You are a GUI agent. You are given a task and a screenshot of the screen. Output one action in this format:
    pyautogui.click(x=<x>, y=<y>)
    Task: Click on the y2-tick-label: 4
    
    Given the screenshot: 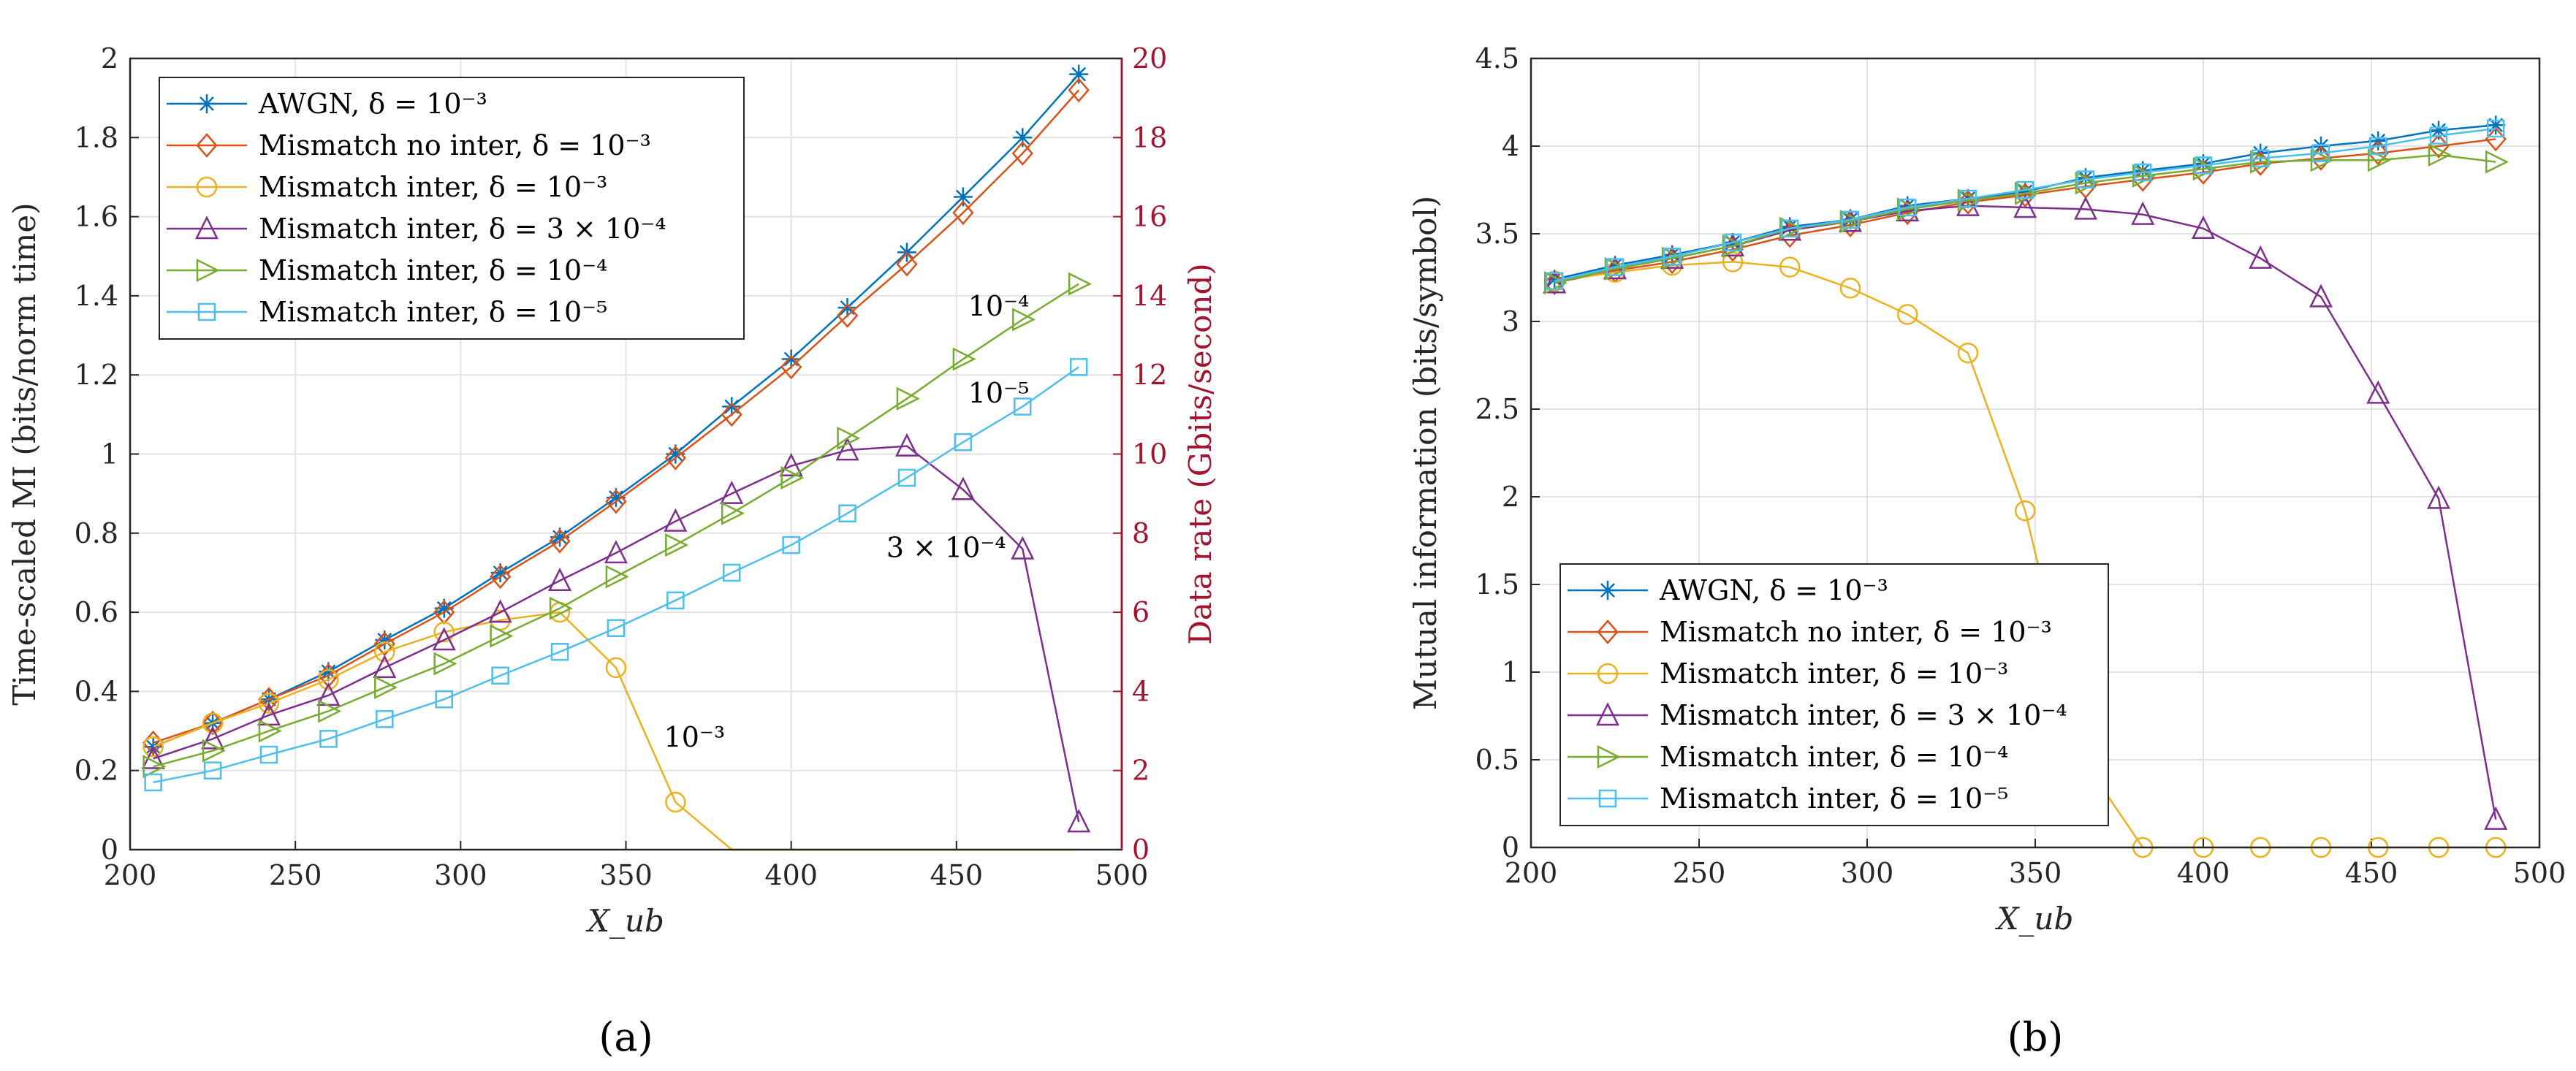 What is the action you would take?
    pyautogui.click(x=1141, y=691)
    